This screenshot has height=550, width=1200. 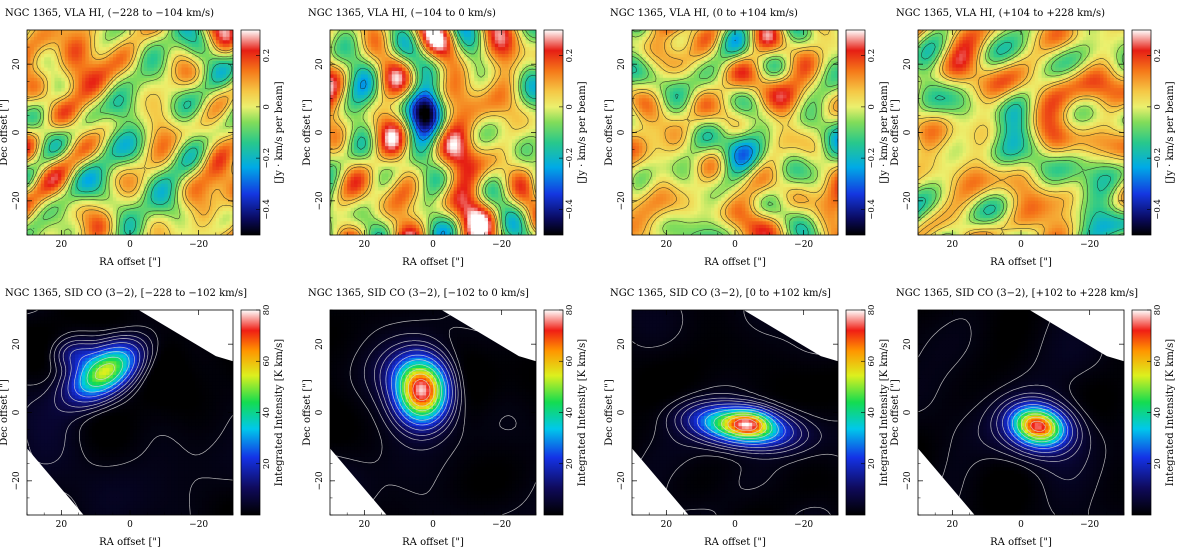 What do you see at coordinates (267, 209) in the screenshot?
I see `colorbar-tick-label: −0.4` at bounding box center [267, 209].